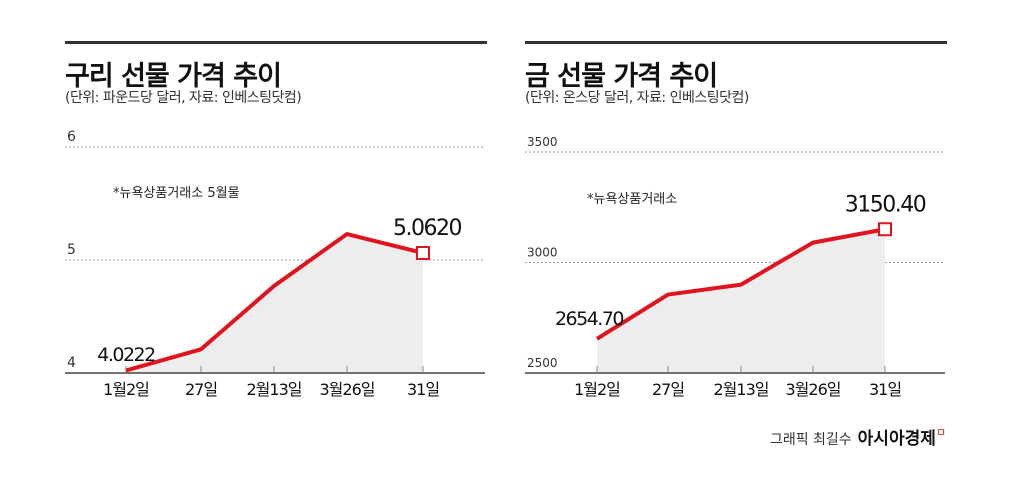 This screenshot has height=481, width=1024. I want to click on y-tick-label: 6, so click(71, 137).